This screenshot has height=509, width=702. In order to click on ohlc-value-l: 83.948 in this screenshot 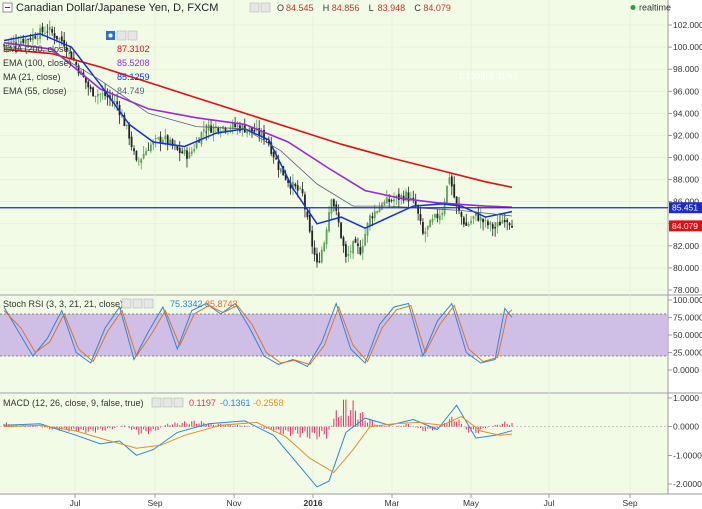, I will do `click(392, 8)`.